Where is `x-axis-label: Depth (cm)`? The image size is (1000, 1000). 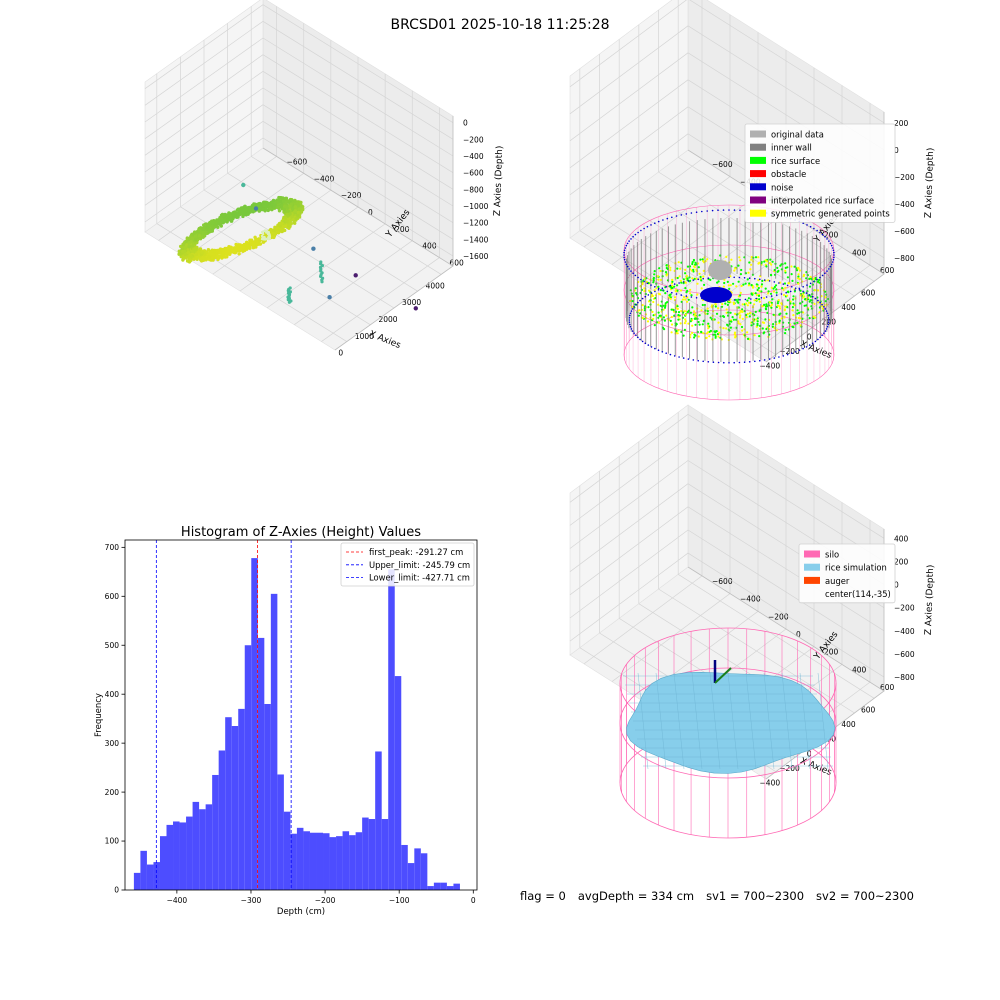 x-axis-label: Depth (cm) is located at coordinates (301, 912).